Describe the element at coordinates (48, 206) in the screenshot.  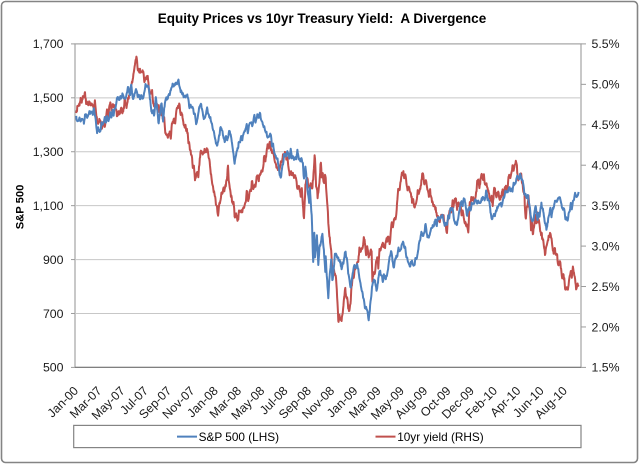
I see `svg-text: 1,100` at that location.